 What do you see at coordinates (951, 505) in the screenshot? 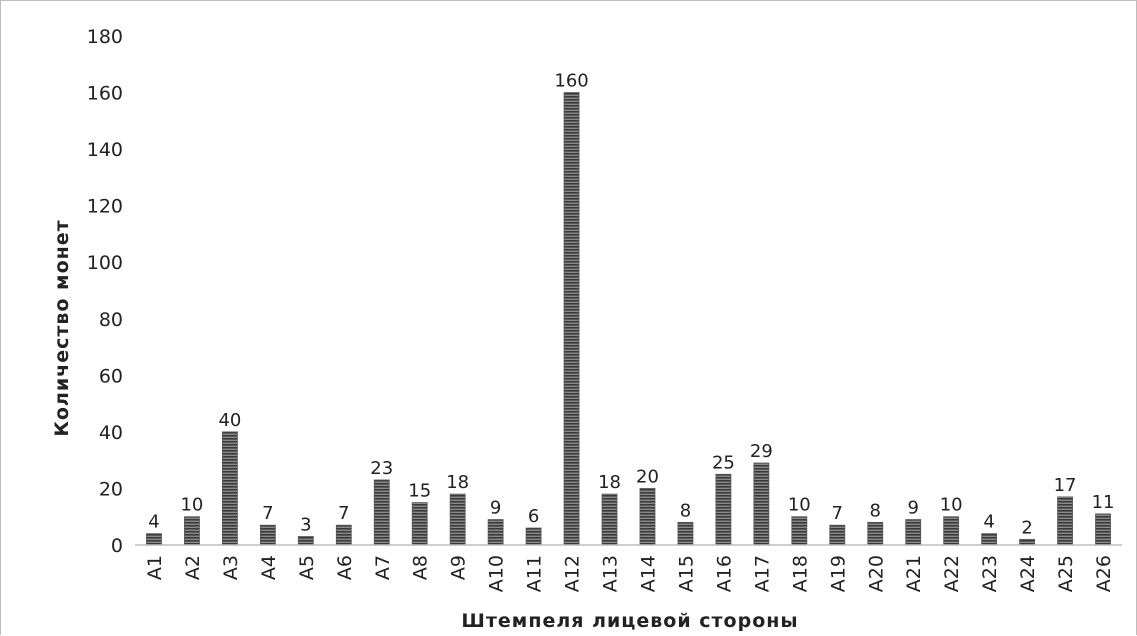
I see `data-label-a22: 10` at bounding box center [951, 505].